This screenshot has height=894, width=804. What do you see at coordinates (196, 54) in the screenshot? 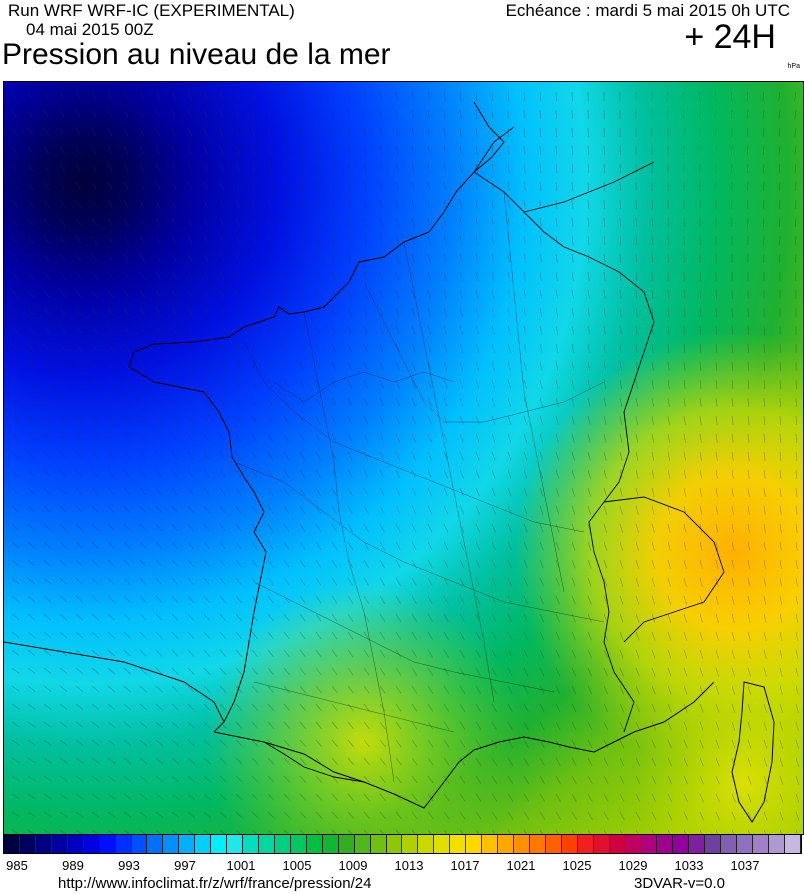
I see `map-title: Pression au niveau de la mer` at bounding box center [196, 54].